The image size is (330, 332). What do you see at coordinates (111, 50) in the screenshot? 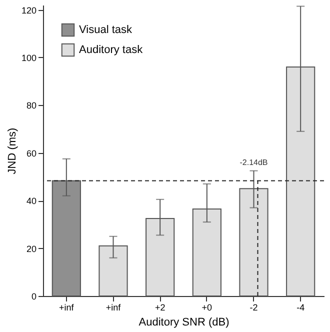
I see `legend-label: Auditory task` at bounding box center [111, 50].